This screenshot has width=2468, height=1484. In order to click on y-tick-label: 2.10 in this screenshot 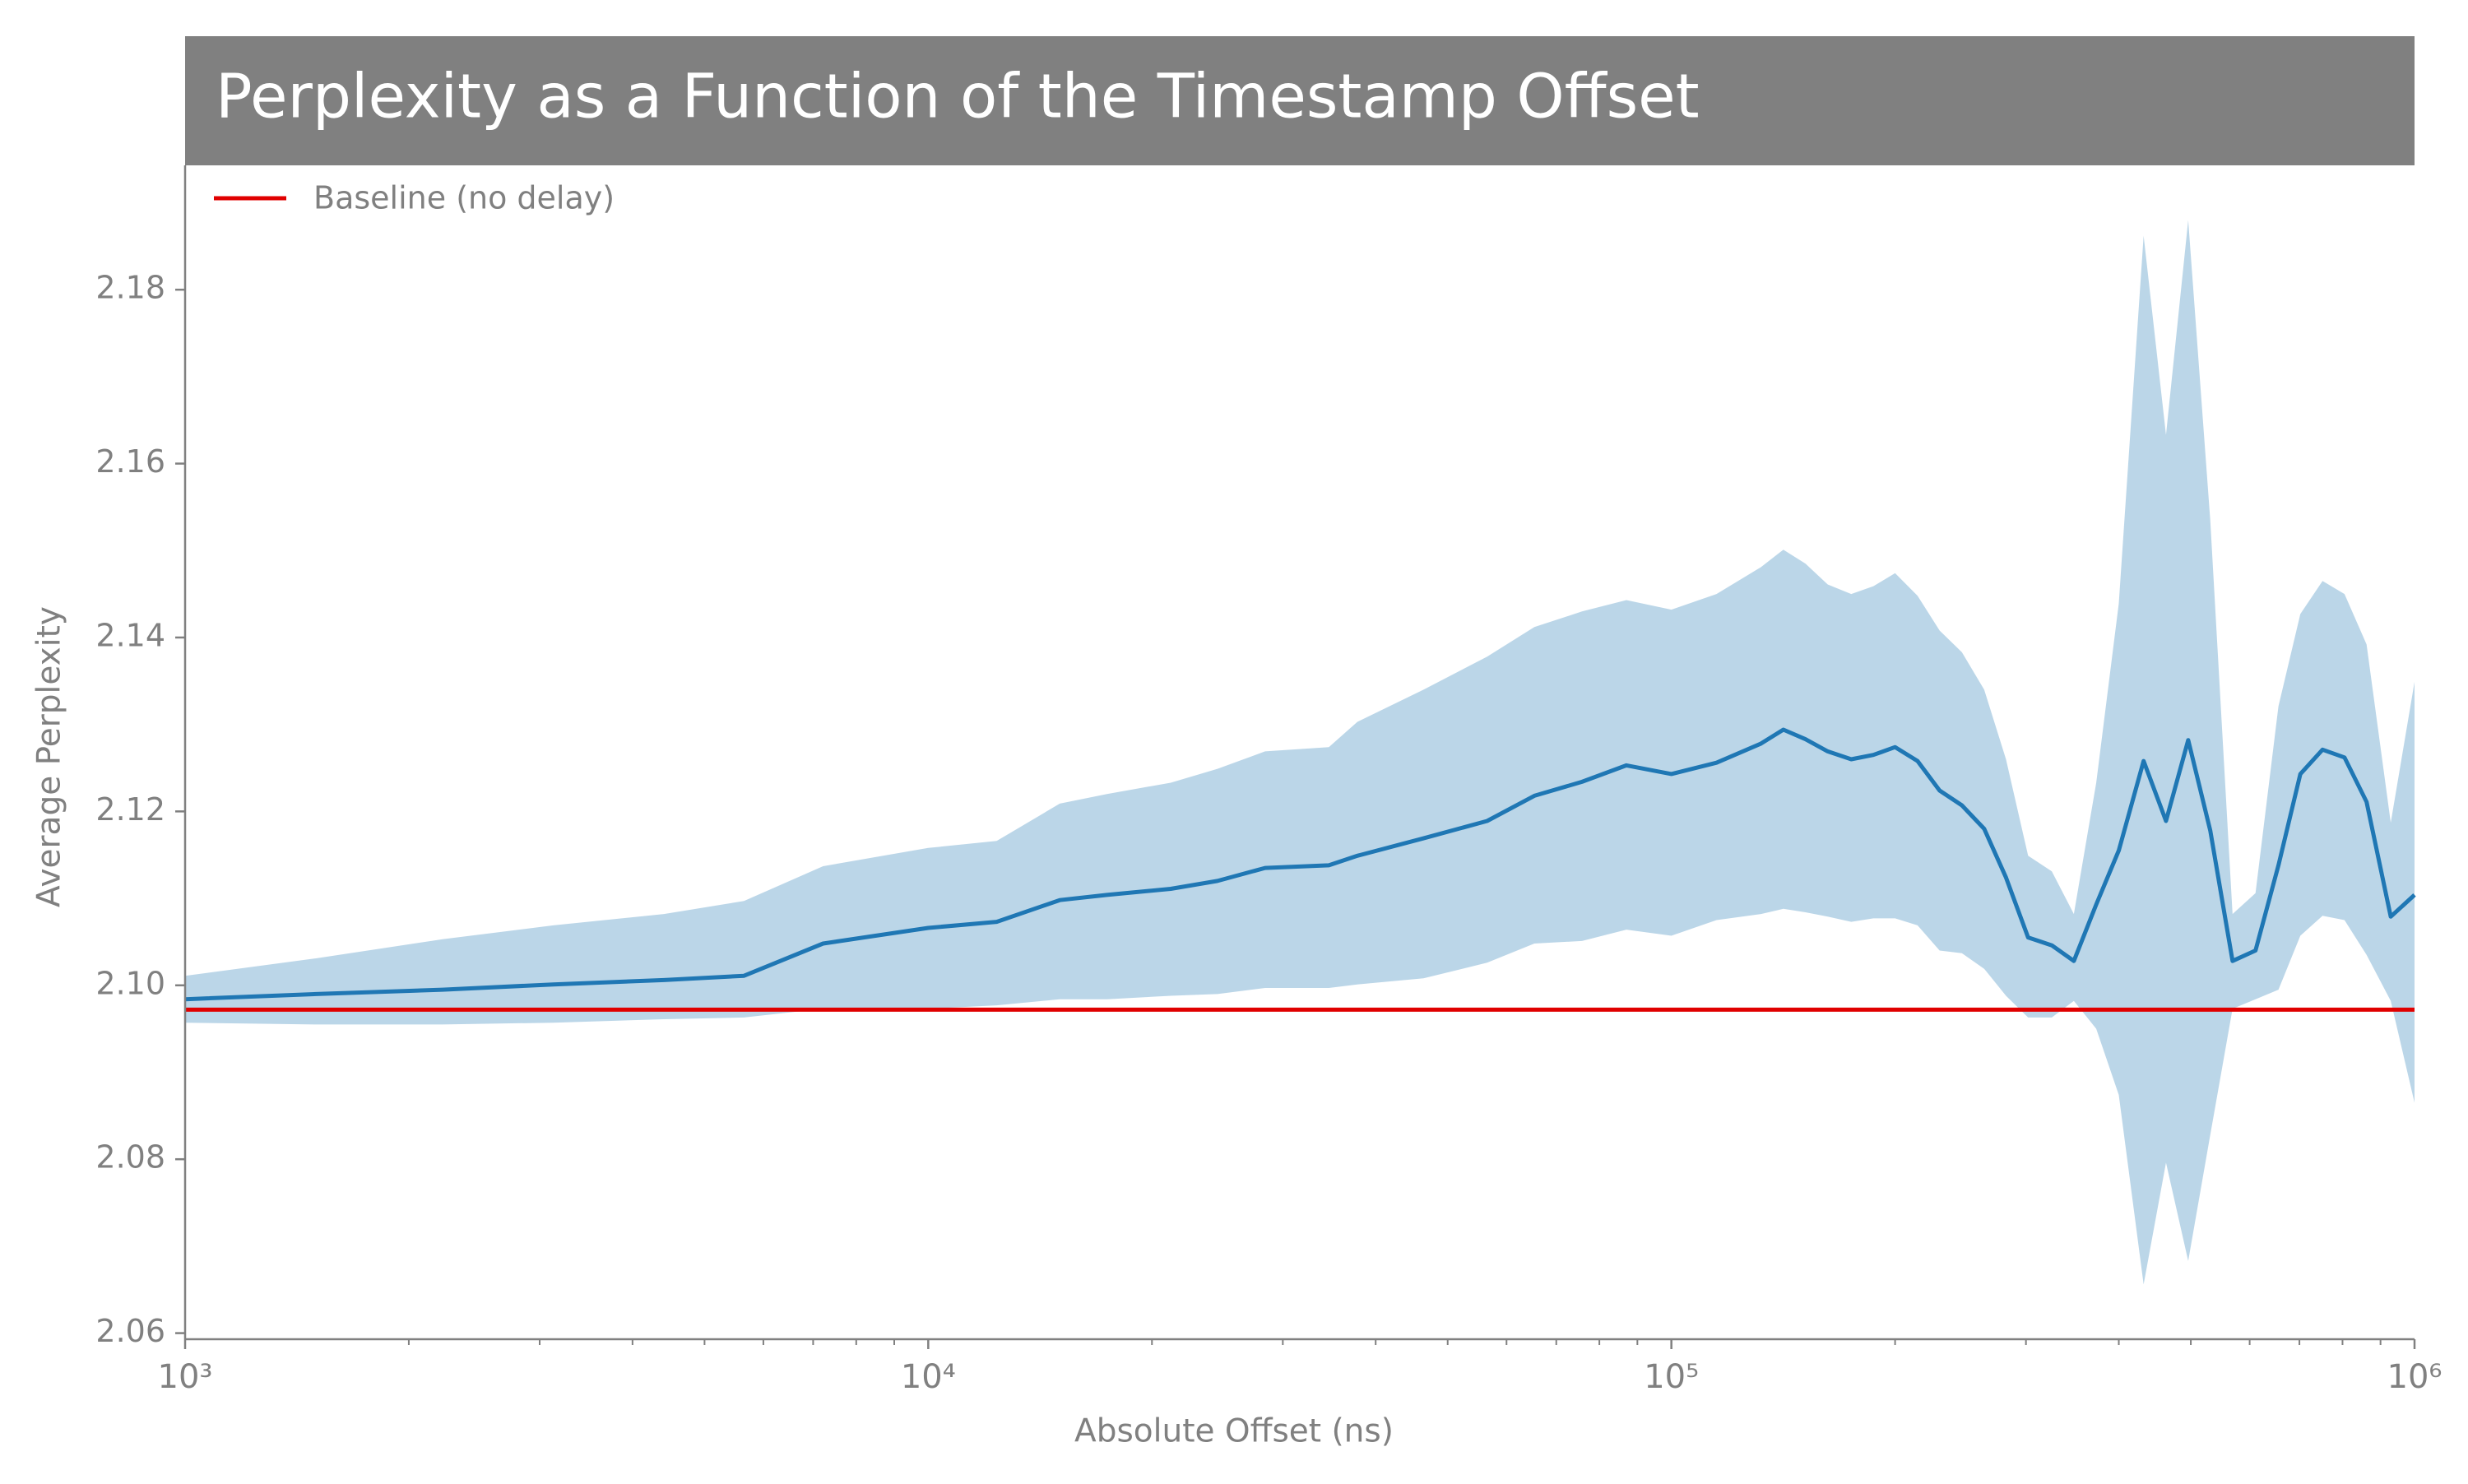, I will do `click(130, 983)`.